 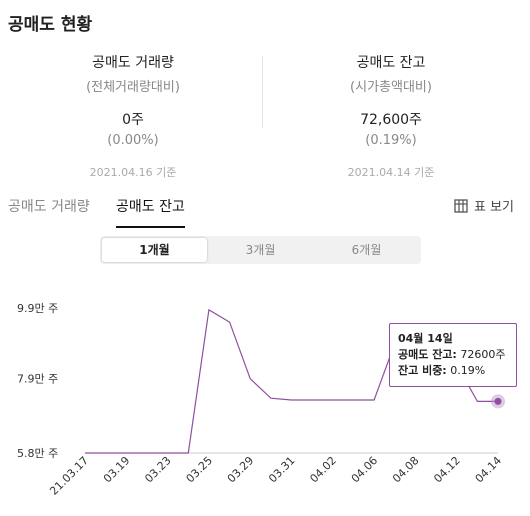 What do you see at coordinates (488, 469) in the screenshot?
I see `x-tick-label: 04.14` at bounding box center [488, 469].